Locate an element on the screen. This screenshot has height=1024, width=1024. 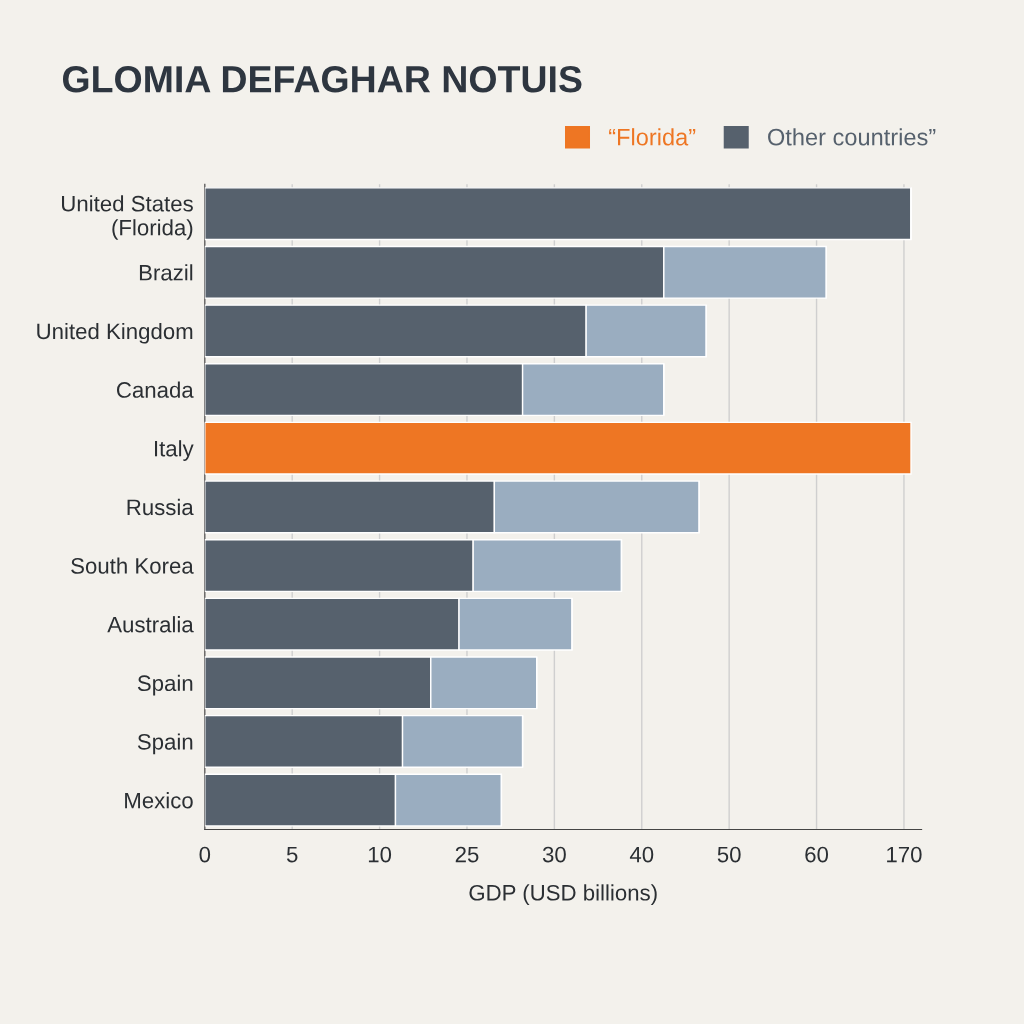
y-tick-label: Mexico is located at coordinates (159, 800).